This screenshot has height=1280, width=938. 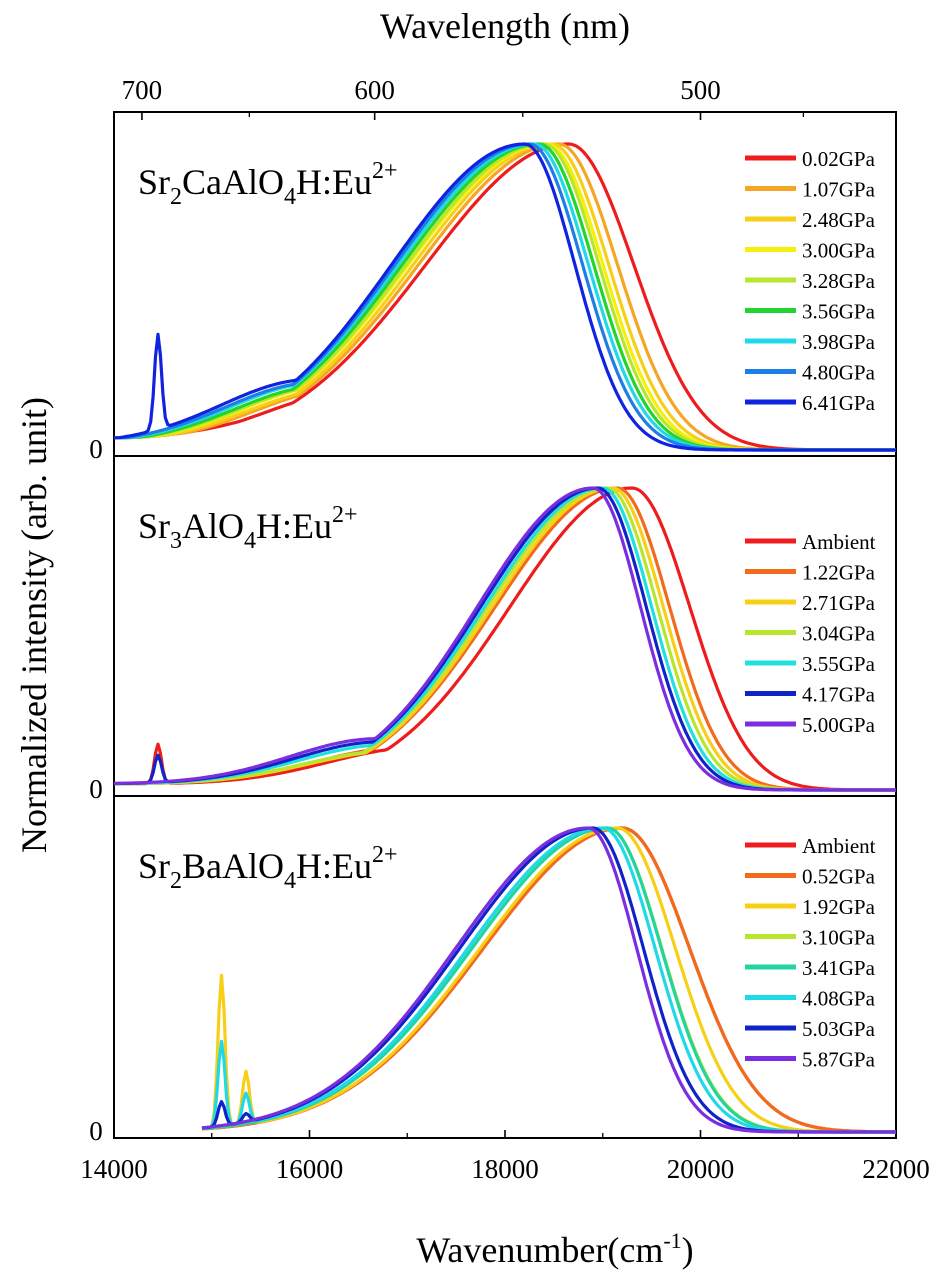 What do you see at coordinates (839, 342) in the screenshot?
I see `legend-label: 3.98GPa` at bounding box center [839, 342].